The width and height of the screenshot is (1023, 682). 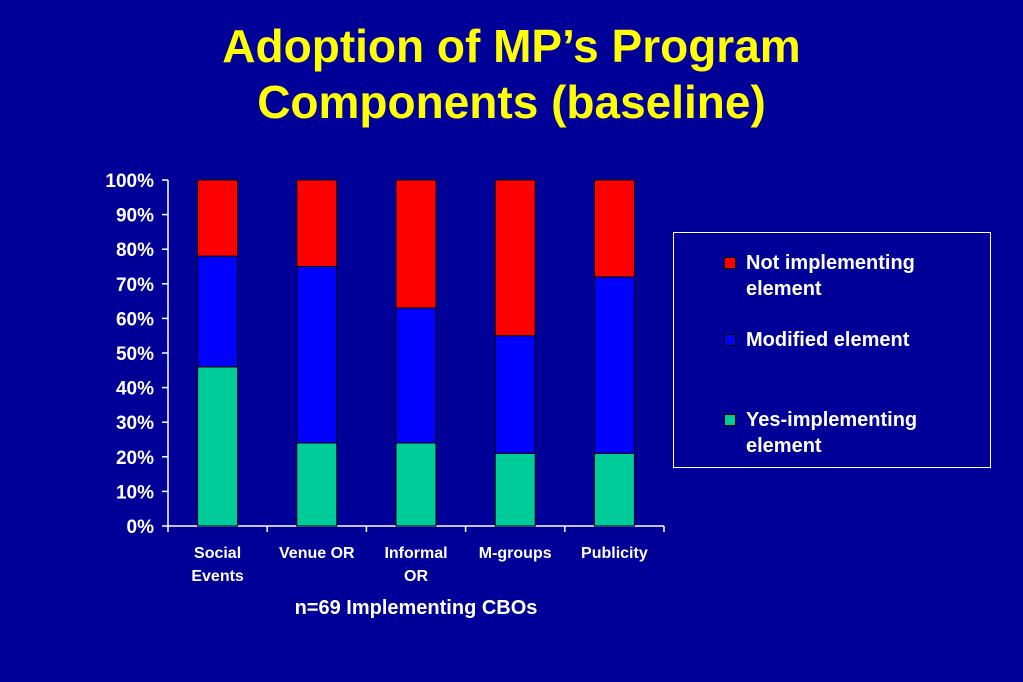 I want to click on y-tick-label: 0%, so click(x=141, y=527).